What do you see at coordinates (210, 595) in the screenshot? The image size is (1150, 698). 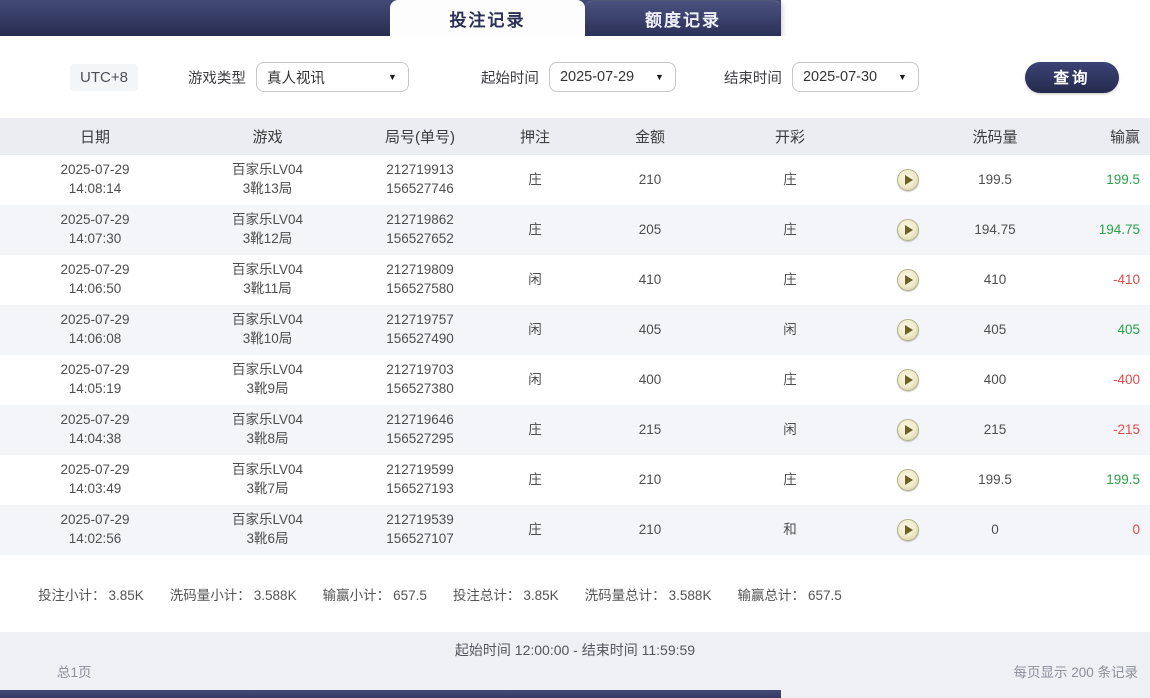 I see `summary-label: 洗码量小计：` at bounding box center [210, 595].